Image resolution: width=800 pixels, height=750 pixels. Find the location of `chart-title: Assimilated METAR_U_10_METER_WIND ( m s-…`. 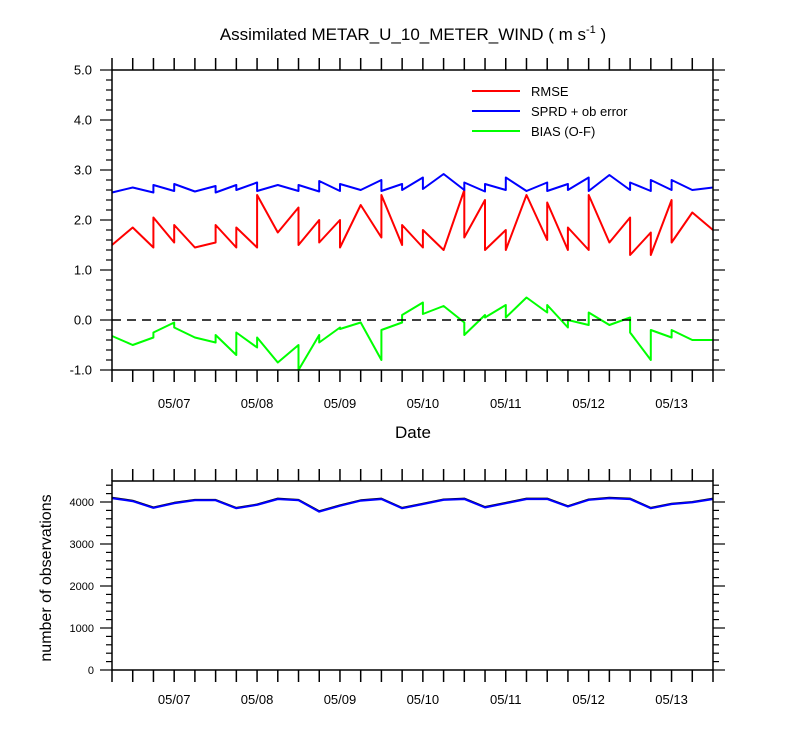

chart-title: Assimilated METAR_U_10_METER_WIND ( m s-… is located at coordinates (413, 34).